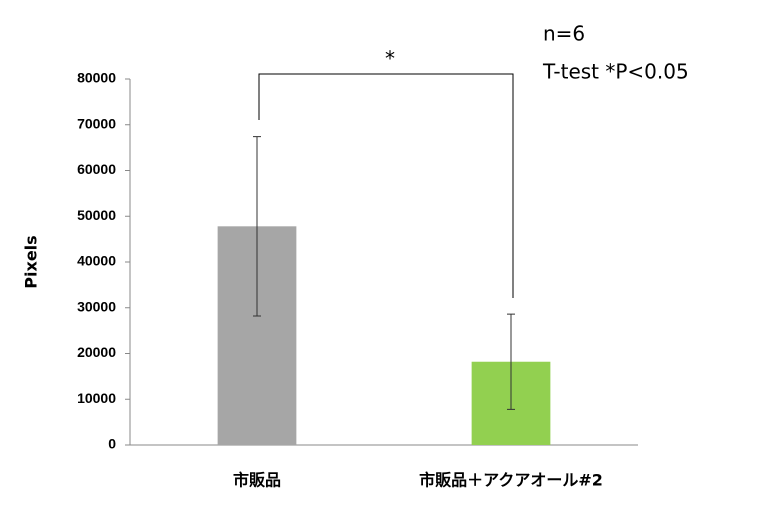 The height and width of the screenshot is (512, 764). Describe the element at coordinates (615, 72) in the screenshot. I see `test-note: T-test *P<0.05` at that location.